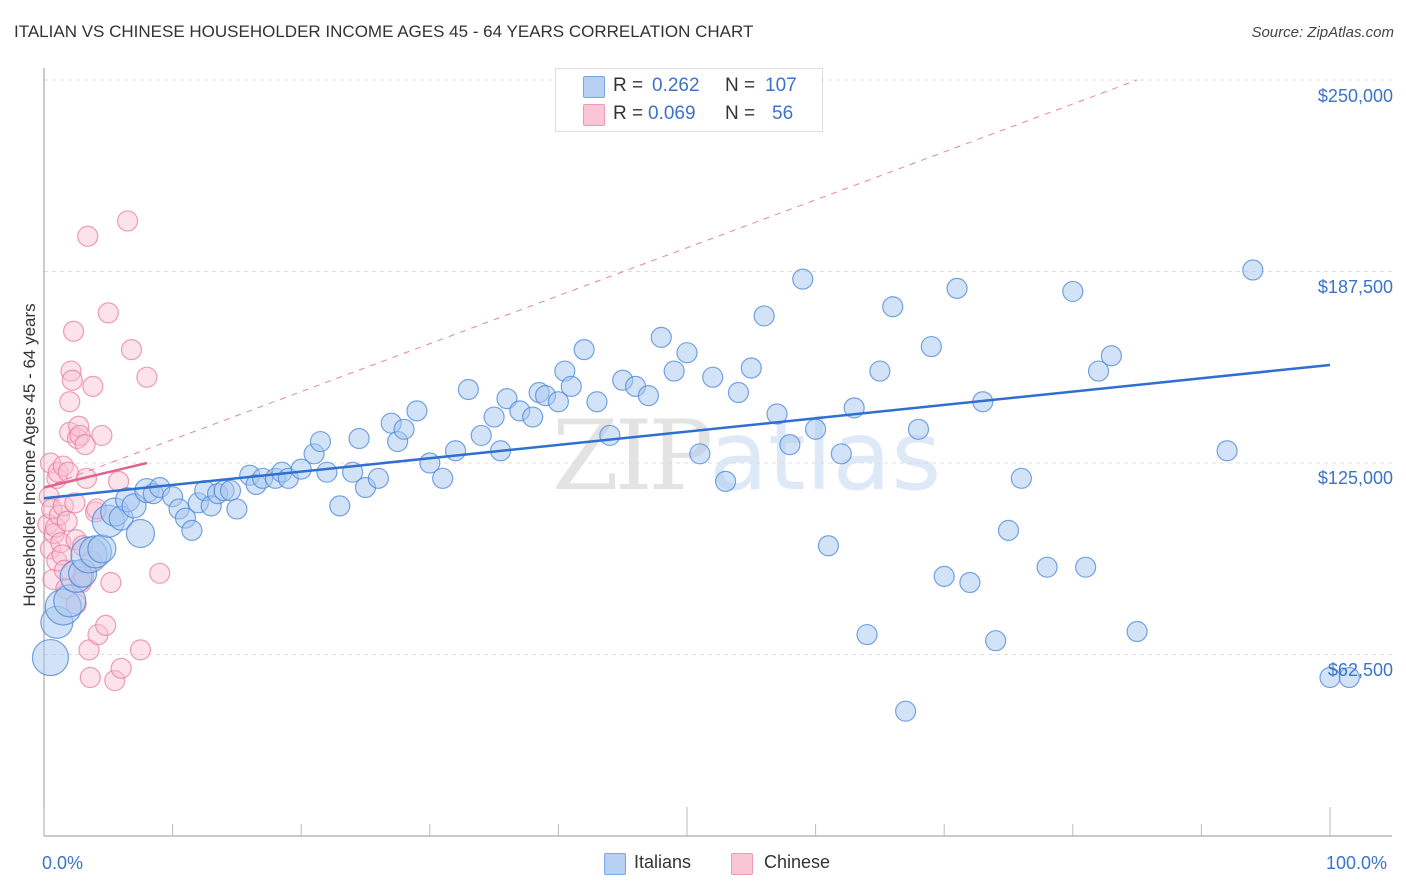 The height and width of the screenshot is (892, 1406). I want to click on stats-legend: R = 0.262 N = 107 R = 0.069 N = 56, so click(689, 100).